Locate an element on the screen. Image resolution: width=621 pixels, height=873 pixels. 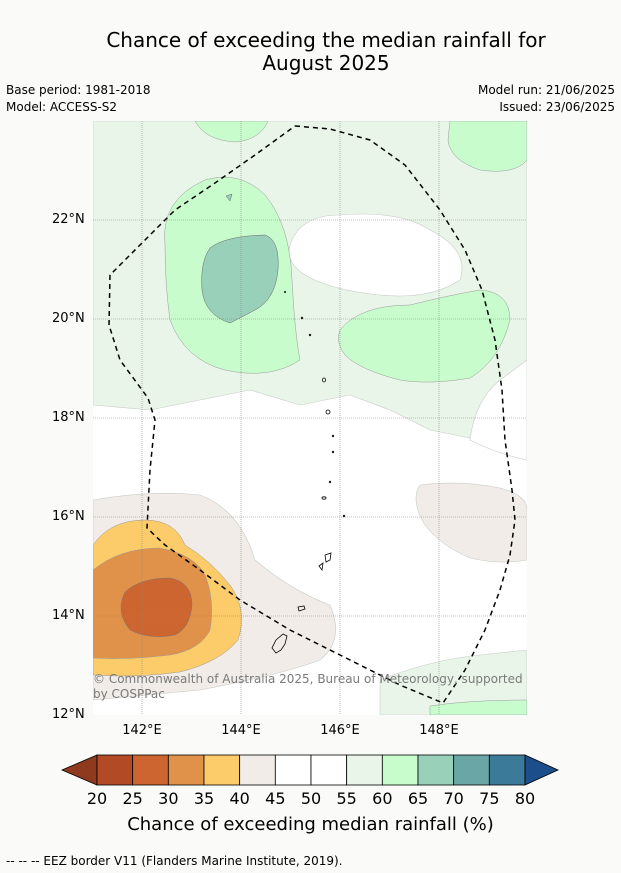
lat-label-14: 14°N is located at coordinates (68, 615).